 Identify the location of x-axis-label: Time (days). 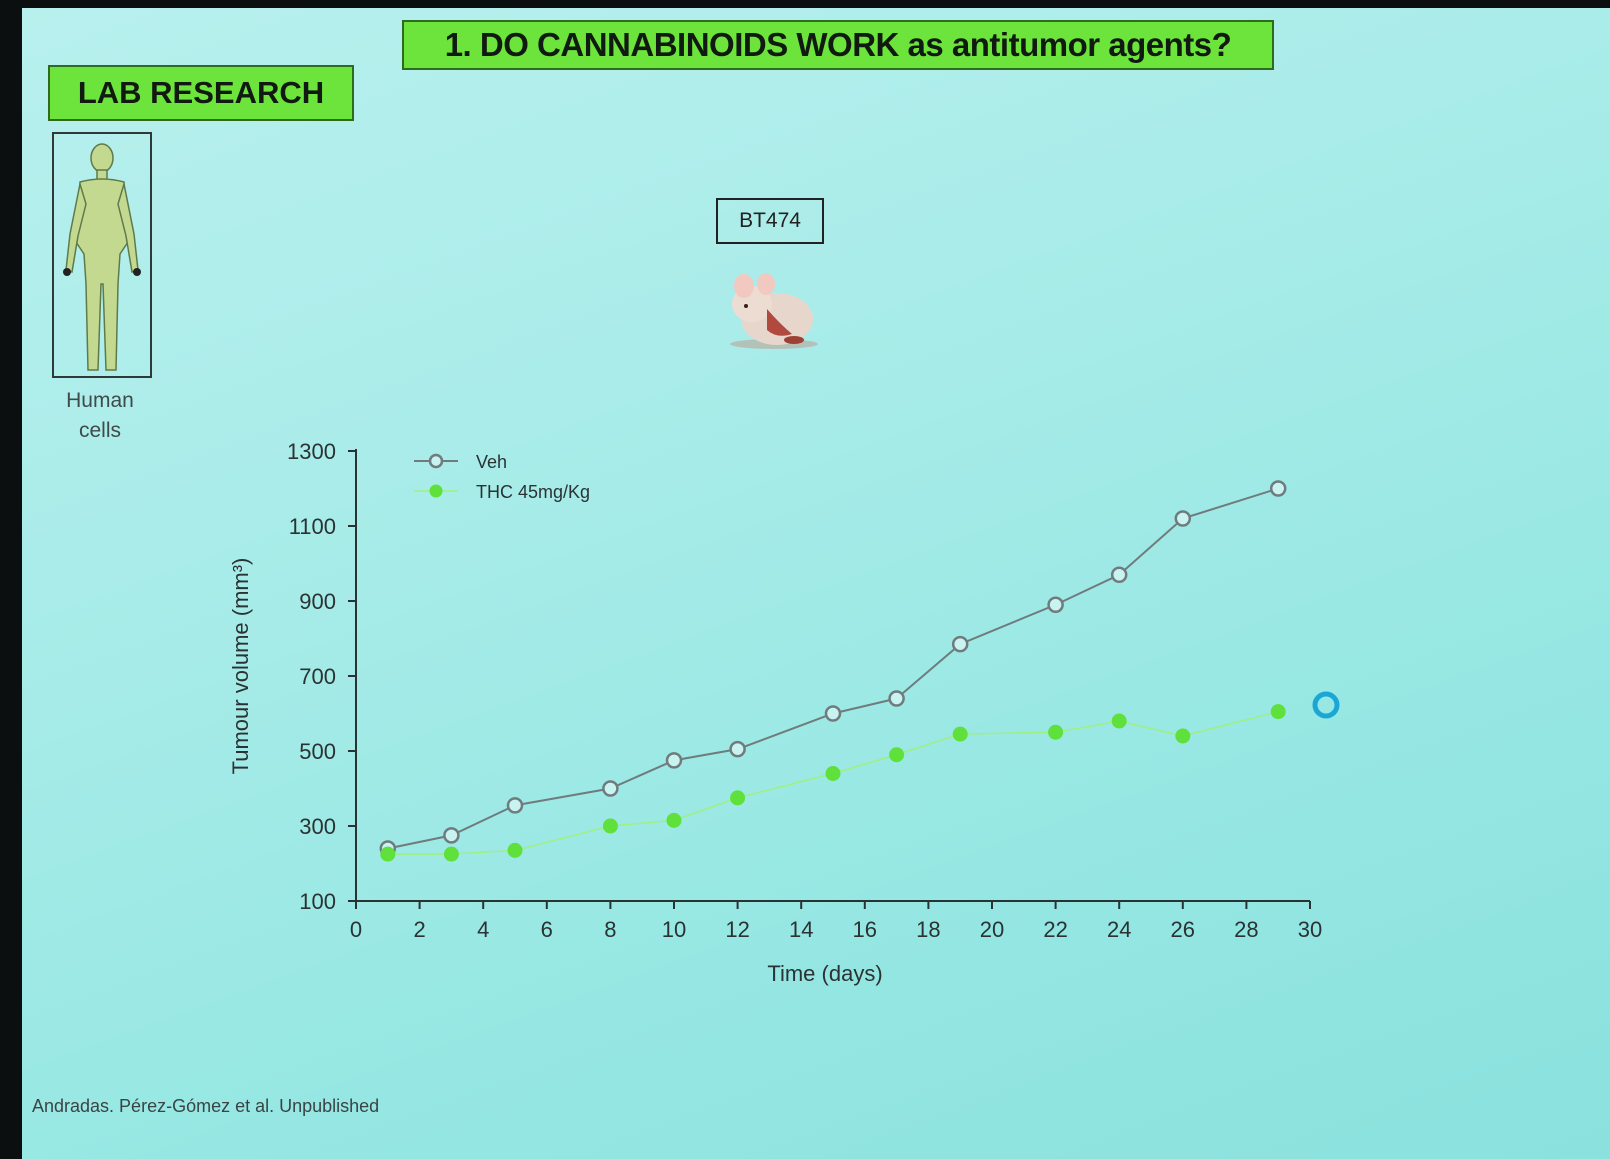
(824, 973).